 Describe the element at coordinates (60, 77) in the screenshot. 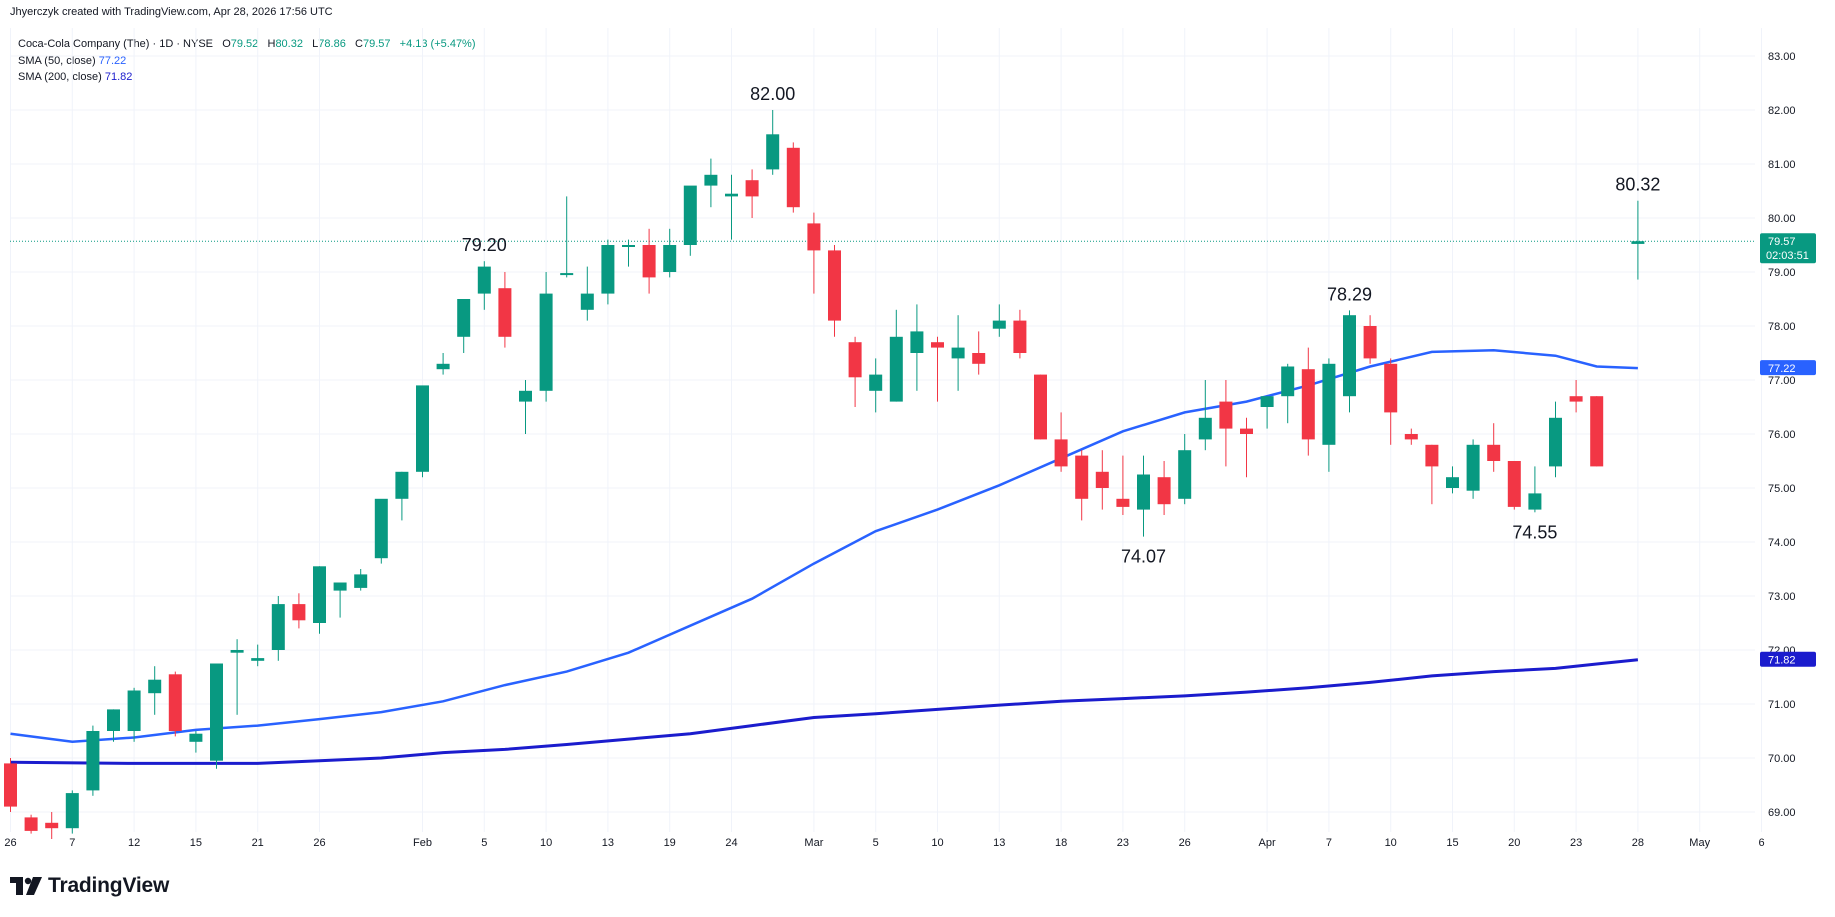

I see `sma200-label: SMA (200, close)` at that location.